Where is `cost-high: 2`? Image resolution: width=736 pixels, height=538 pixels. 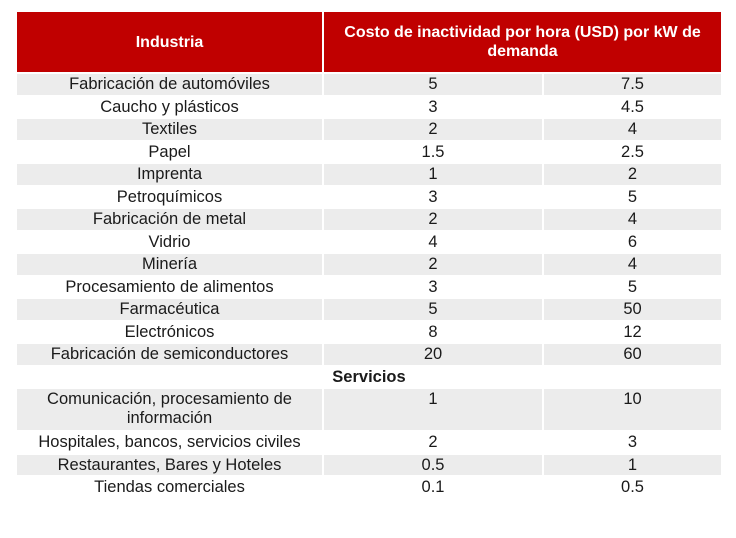
cost-high: 2 is located at coordinates (632, 174).